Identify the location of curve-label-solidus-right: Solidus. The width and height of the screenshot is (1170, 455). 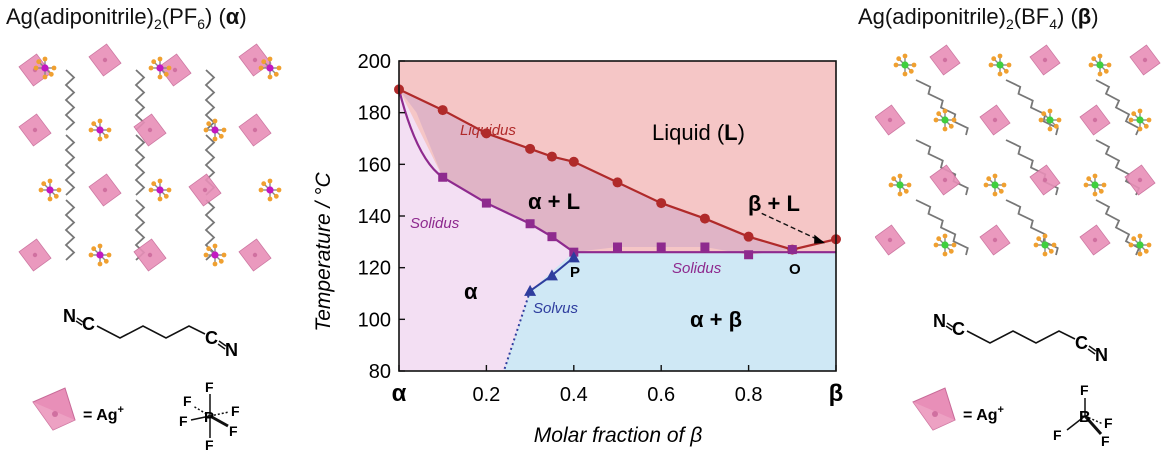
(697, 268).